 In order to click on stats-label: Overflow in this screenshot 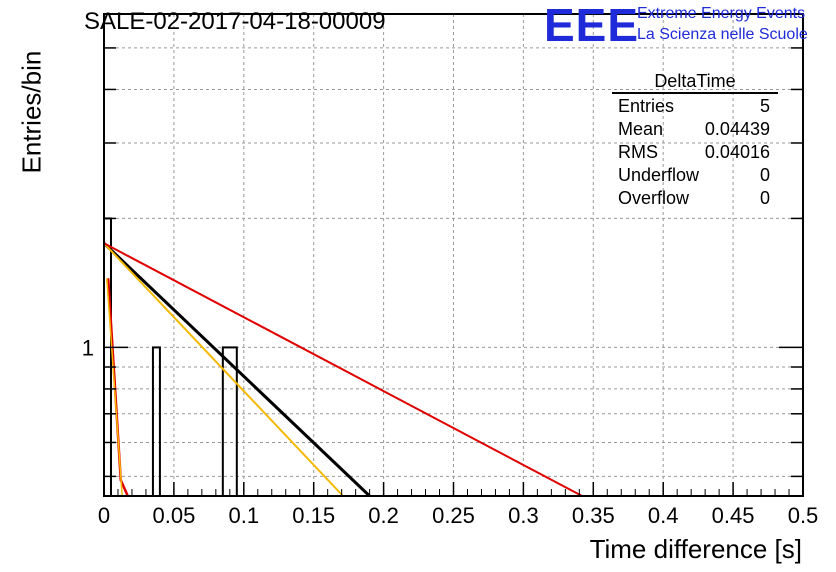, I will do `click(654, 198)`.